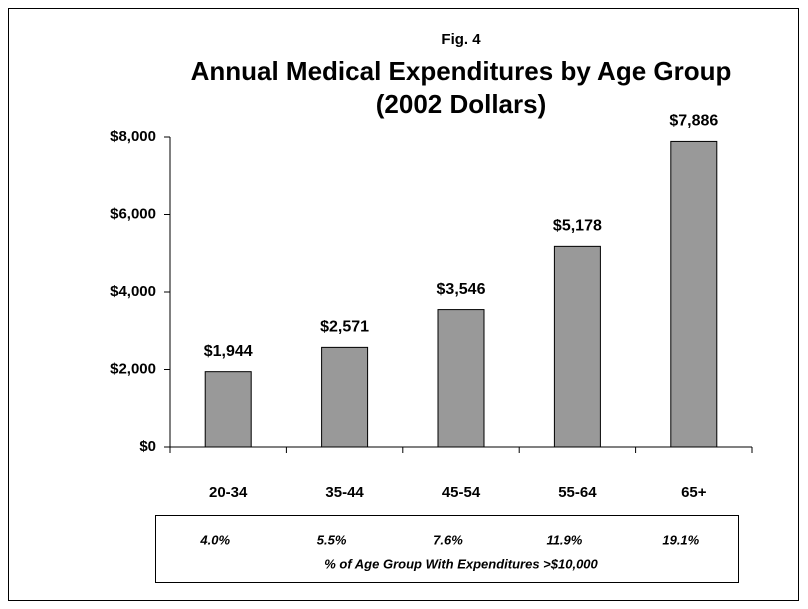  What do you see at coordinates (344, 327) in the screenshot?
I see `value-label: $2,571` at bounding box center [344, 327].